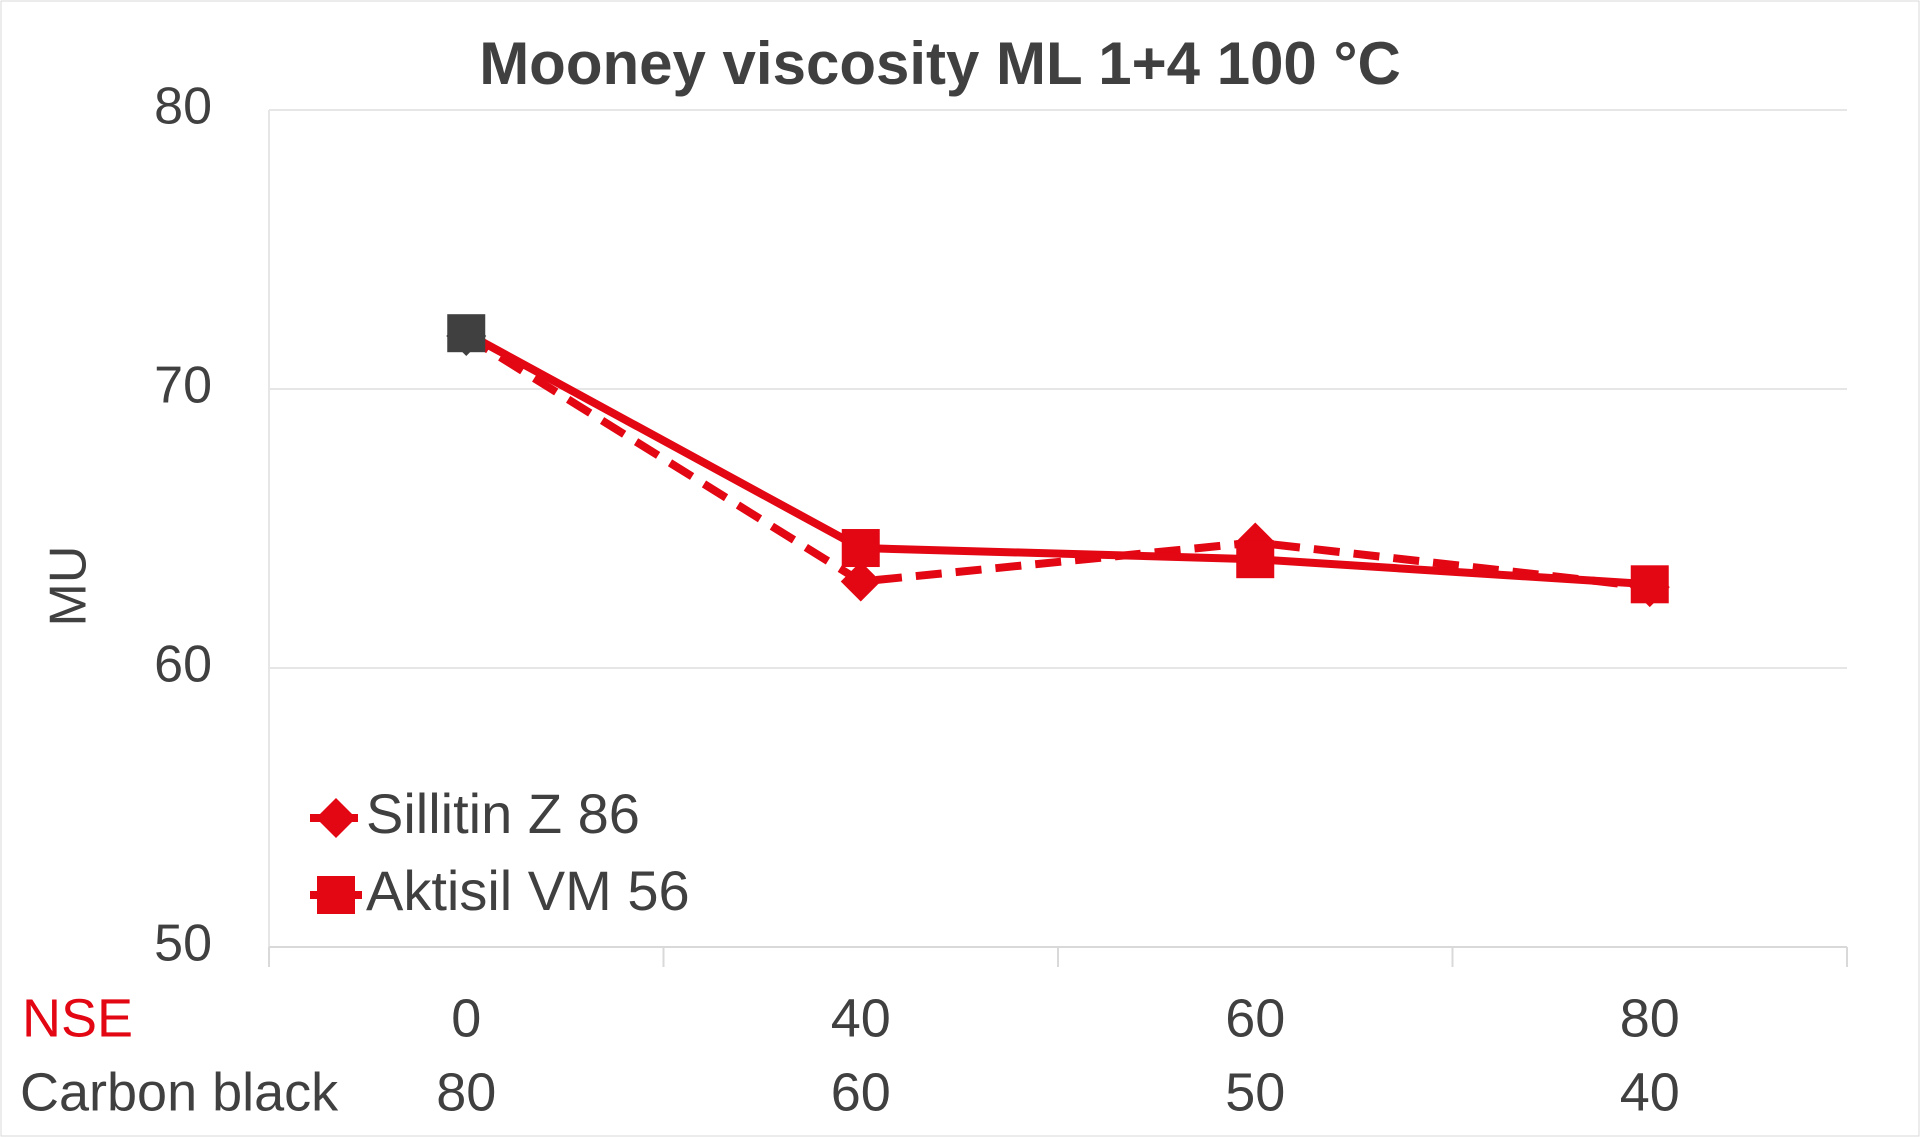  I want to click on row-label: NSE, so click(77, 1018).